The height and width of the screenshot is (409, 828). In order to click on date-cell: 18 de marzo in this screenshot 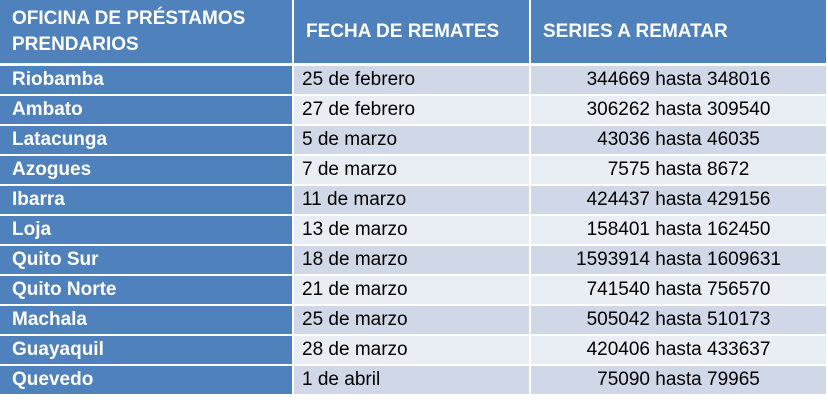, I will do `click(412, 261)`.